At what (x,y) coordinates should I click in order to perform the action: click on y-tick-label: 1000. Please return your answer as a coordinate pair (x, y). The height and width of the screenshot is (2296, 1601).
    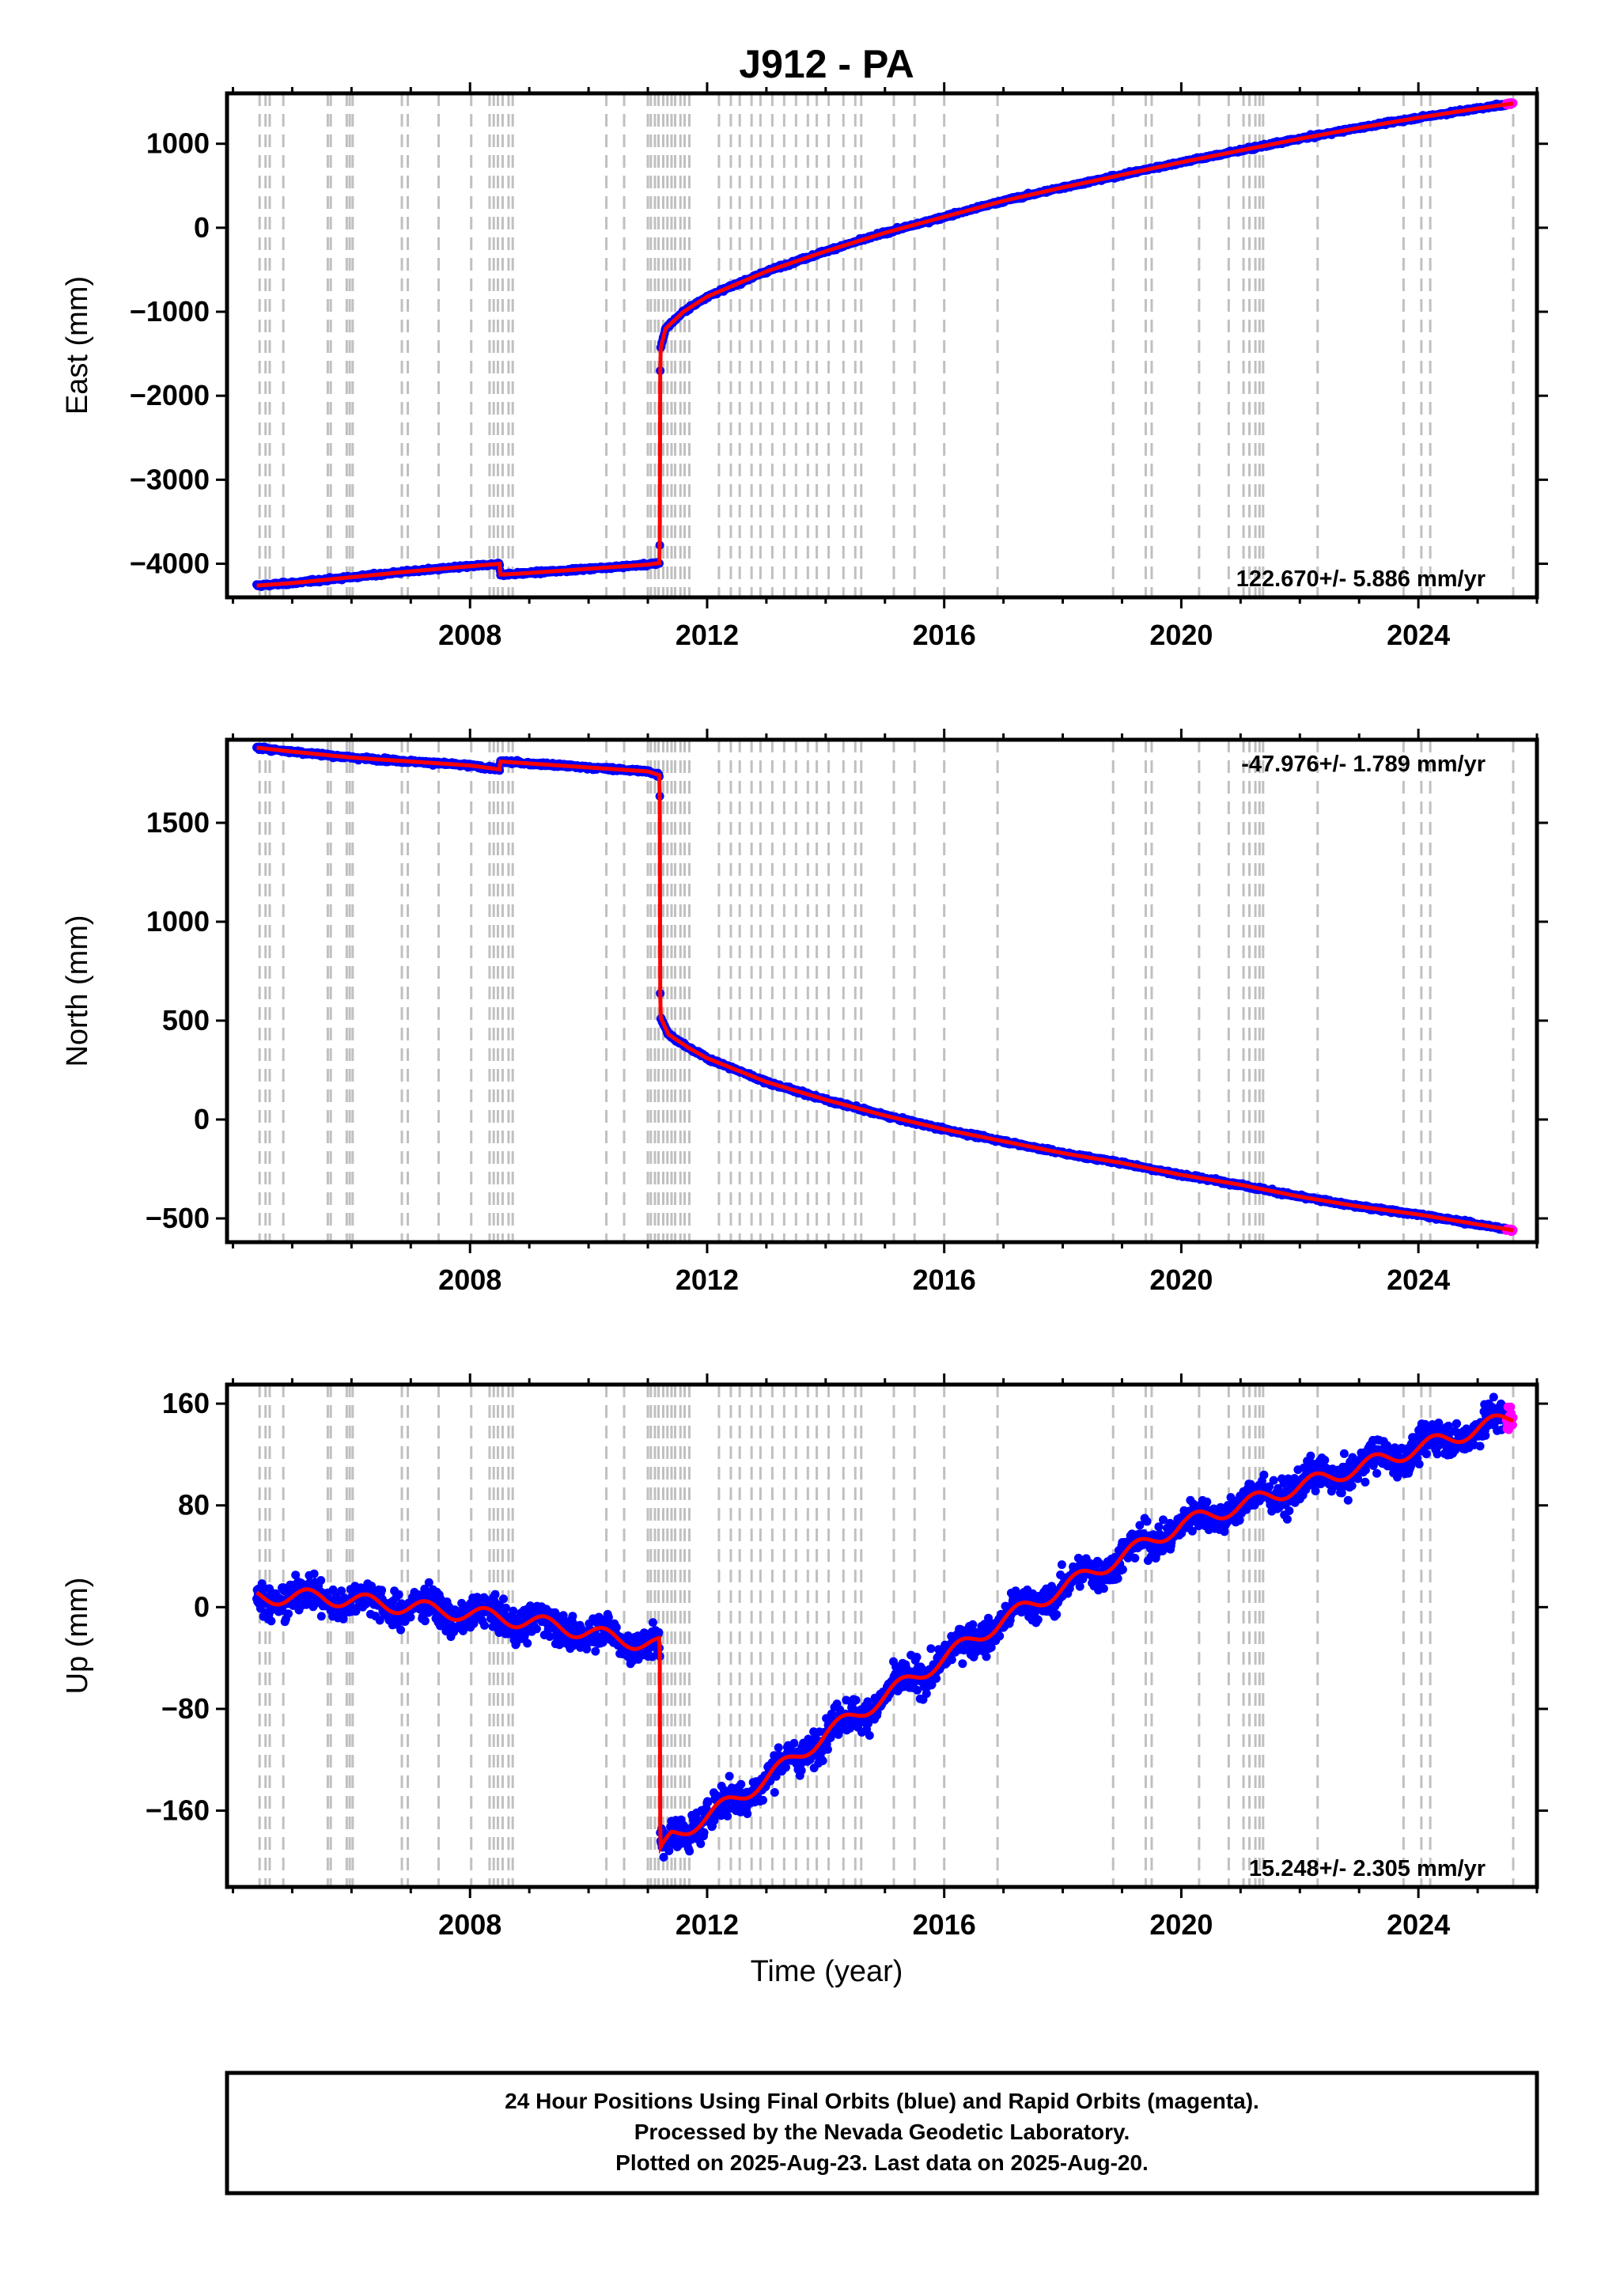
    Looking at the image, I should click on (178, 144).